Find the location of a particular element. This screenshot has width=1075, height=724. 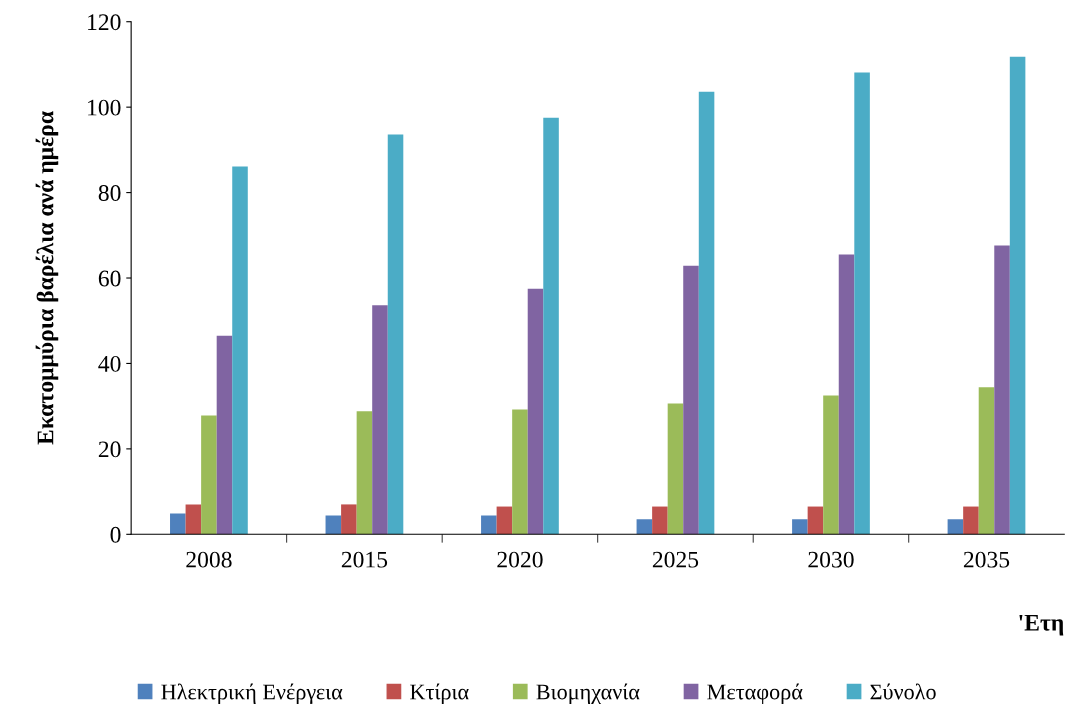

x-tick-label: 2008 is located at coordinates (209, 559).